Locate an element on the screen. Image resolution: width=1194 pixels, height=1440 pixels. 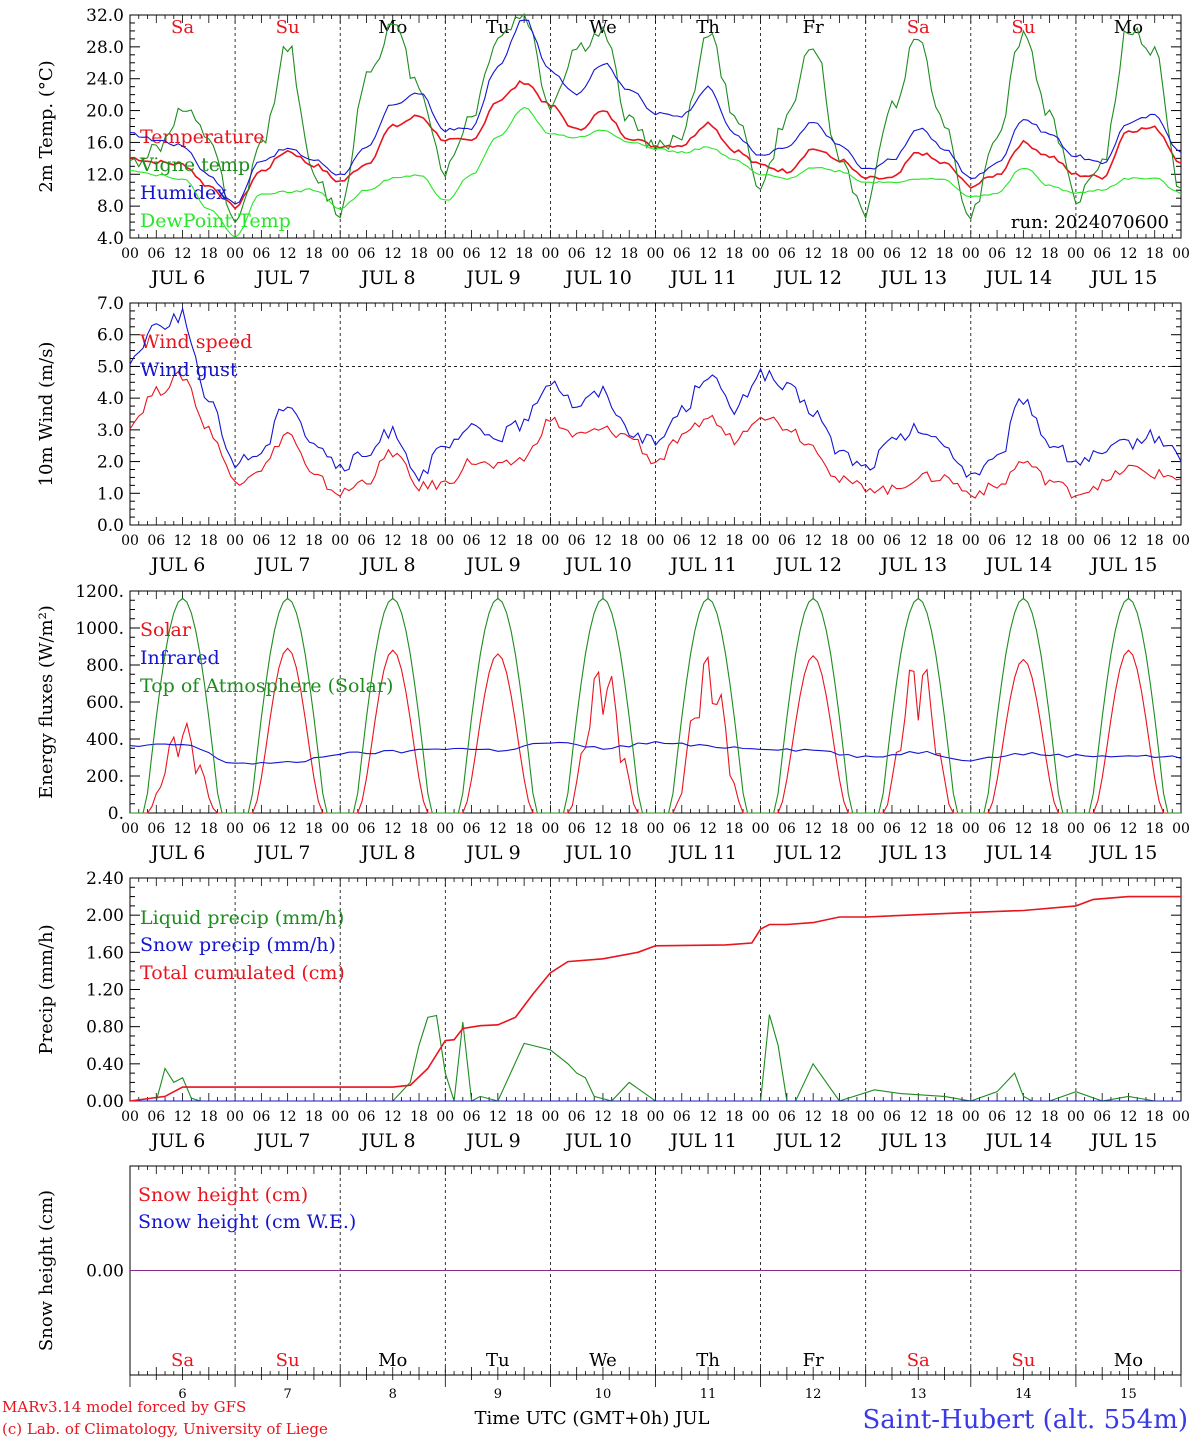
y-tick-label: 1.0 is located at coordinates (110, 494).